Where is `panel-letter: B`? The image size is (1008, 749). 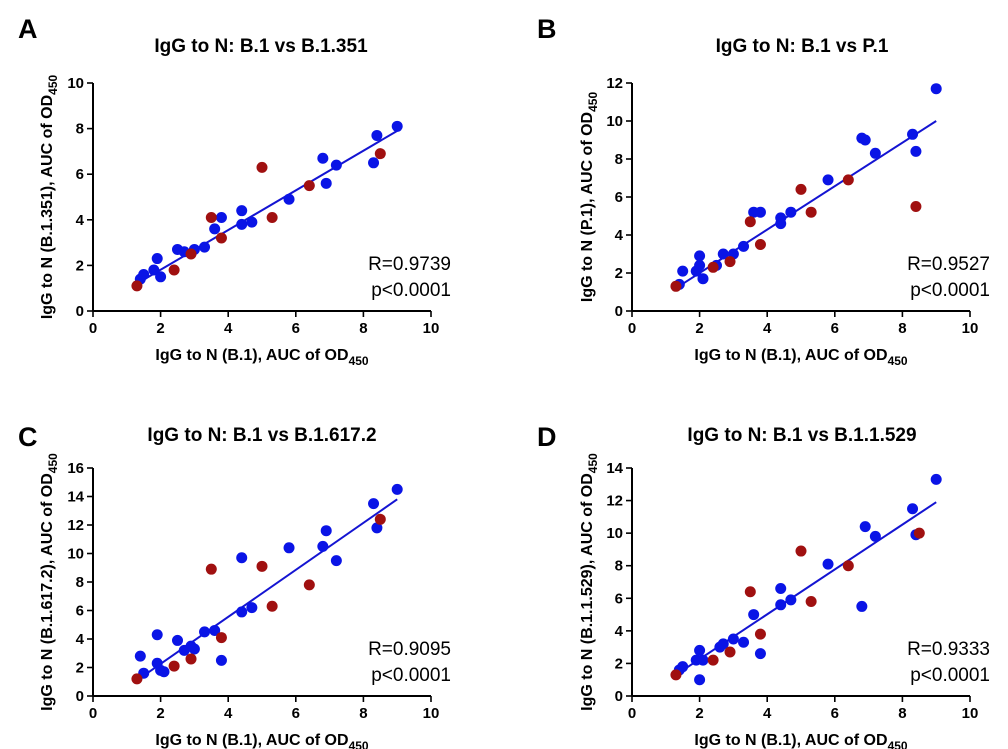
panel-letter: B is located at coordinates (547, 29).